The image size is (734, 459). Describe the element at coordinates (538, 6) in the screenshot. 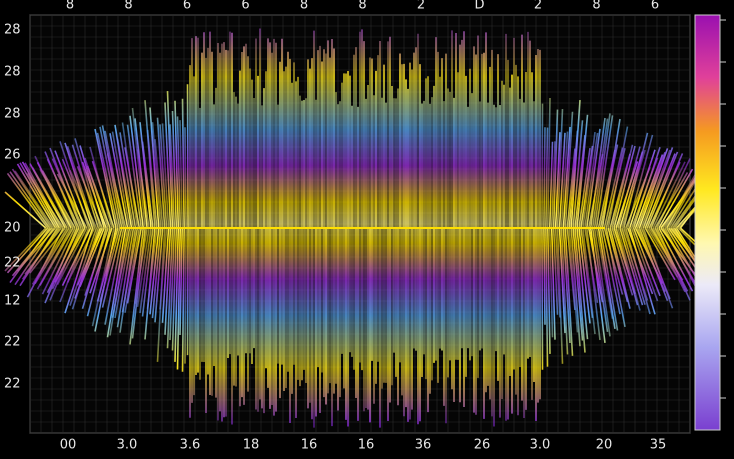

I see `top-label: 2` at that location.